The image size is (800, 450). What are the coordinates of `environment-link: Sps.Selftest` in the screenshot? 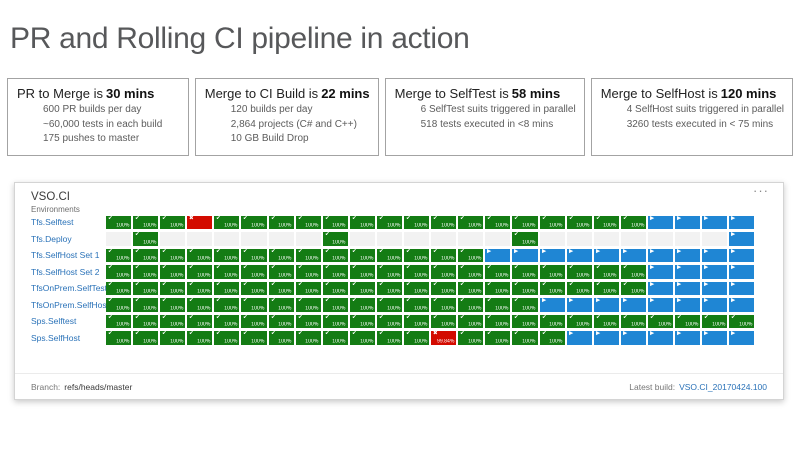 It's located at (54, 321).